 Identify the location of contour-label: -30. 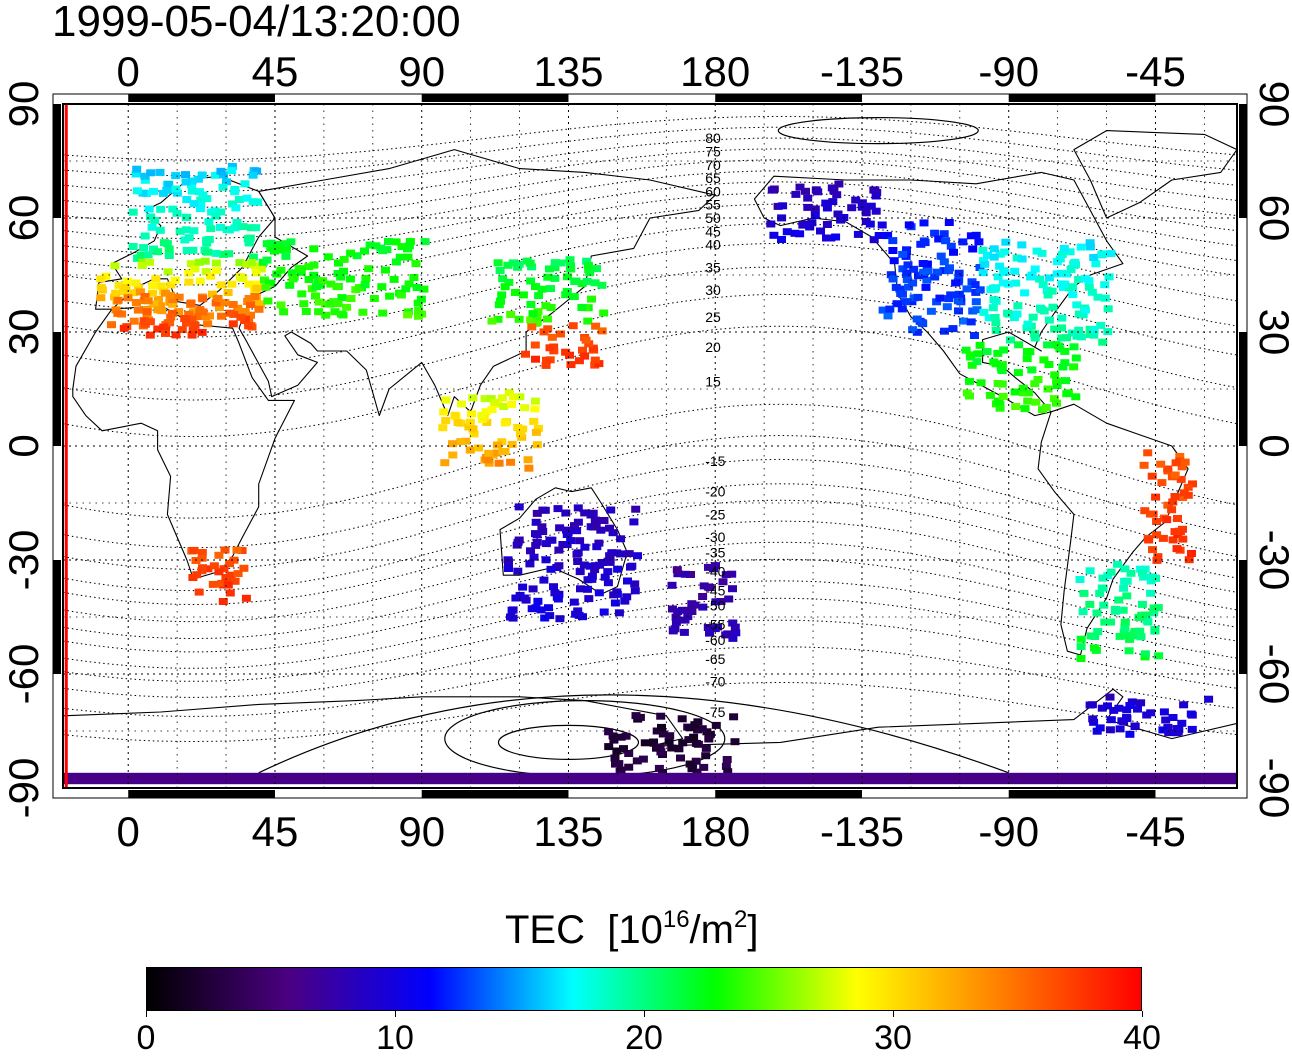
(715, 537).